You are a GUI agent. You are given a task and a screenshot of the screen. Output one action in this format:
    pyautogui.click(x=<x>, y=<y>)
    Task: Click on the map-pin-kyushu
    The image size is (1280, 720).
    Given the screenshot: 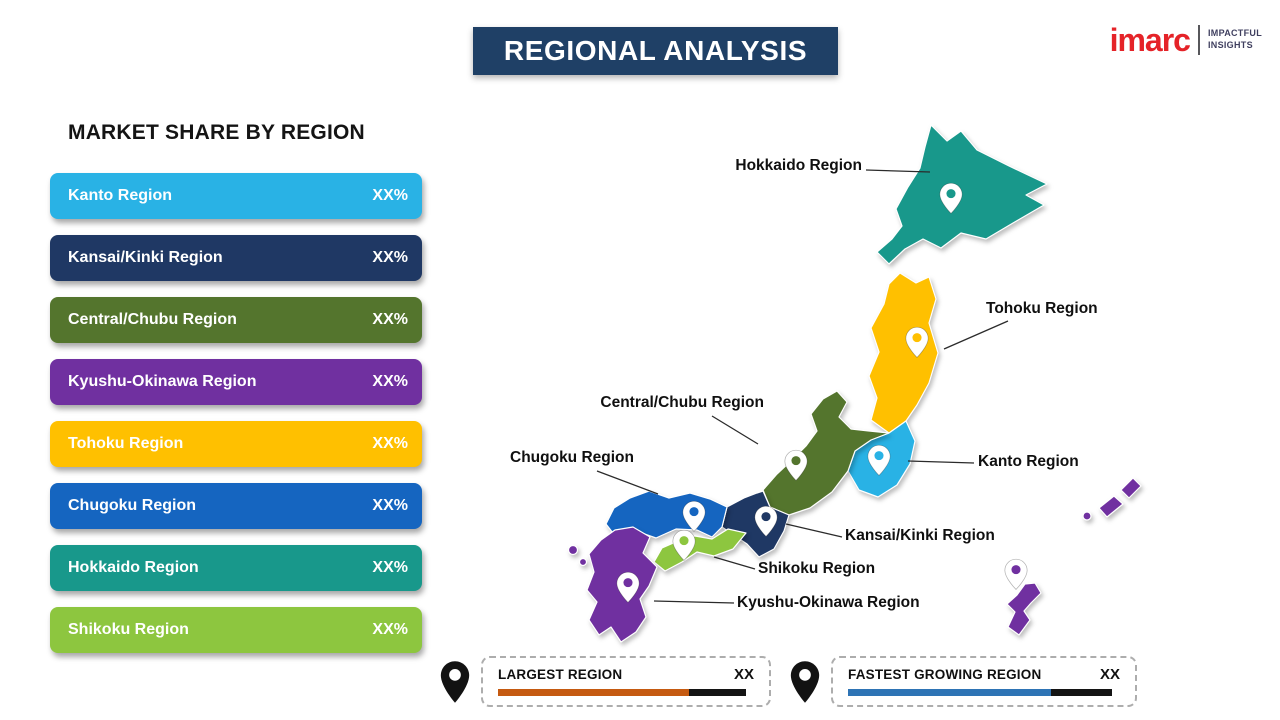 What is the action you would take?
    pyautogui.click(x=628, y=587)
    